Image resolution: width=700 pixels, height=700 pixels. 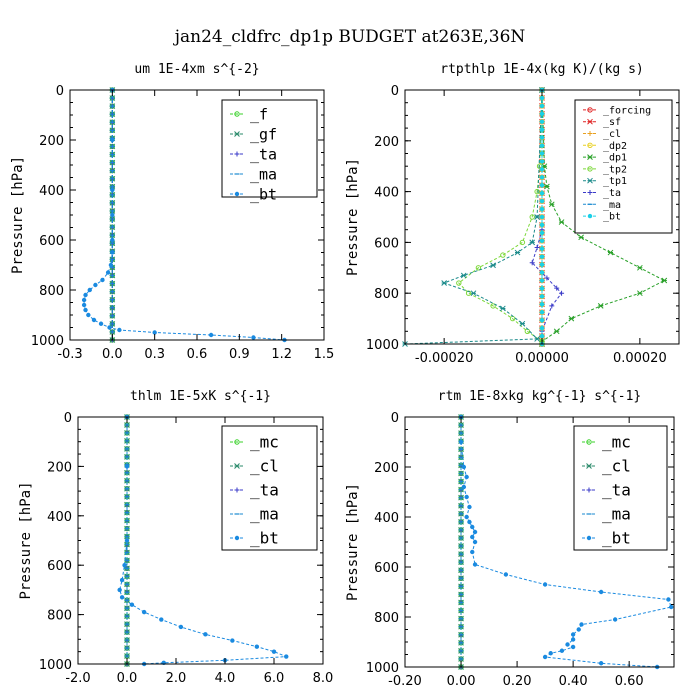 What do you see at coordinates (573, 681) in the screenshot?
I see `x-tick-label: 0.40` at bounding box center [573, 681].